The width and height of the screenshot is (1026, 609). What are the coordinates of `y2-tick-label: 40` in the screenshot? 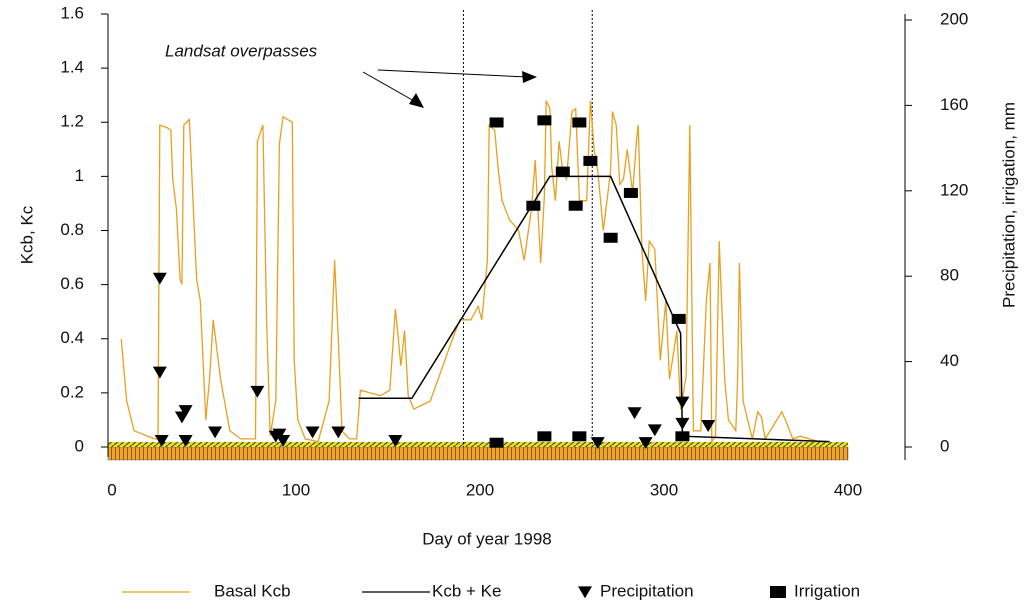 It's located at (949, 360).